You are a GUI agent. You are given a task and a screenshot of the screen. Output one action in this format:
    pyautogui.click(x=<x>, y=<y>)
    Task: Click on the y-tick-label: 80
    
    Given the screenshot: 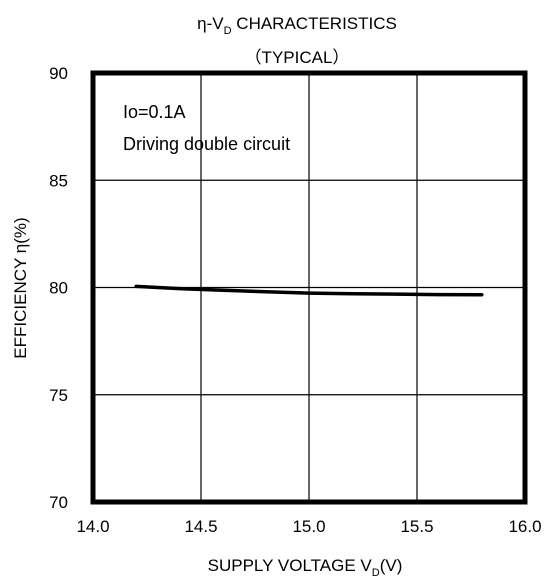 What is the action you would take?
    pyautogui.click(x=58, y=288)
    